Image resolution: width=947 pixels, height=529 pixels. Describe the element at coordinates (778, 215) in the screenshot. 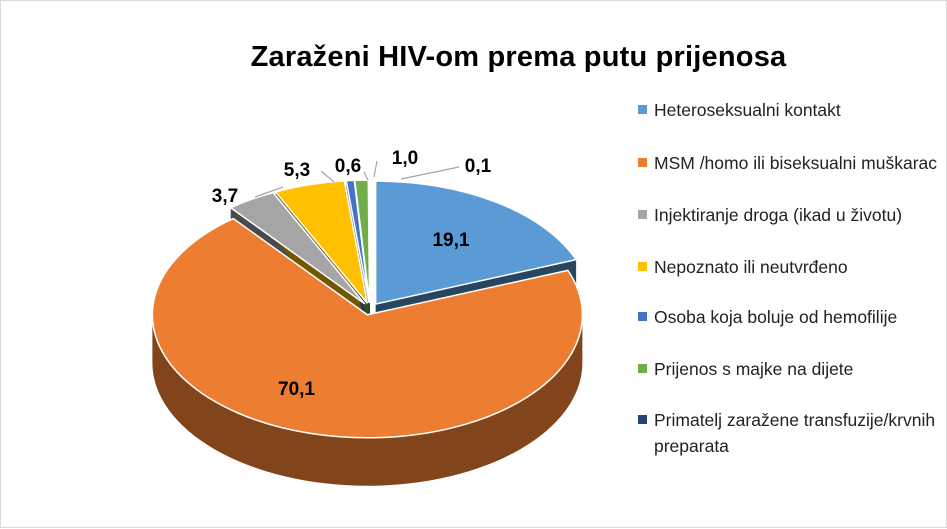

I see `legend-label: Injektiranje droga (ikad u životu)` at that location.